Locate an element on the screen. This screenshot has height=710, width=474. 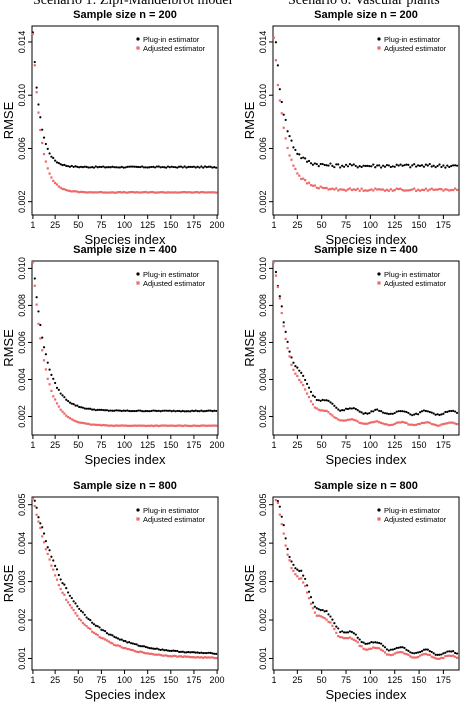
y-tick-label: 0.006 is located at coordinates (263, 342).